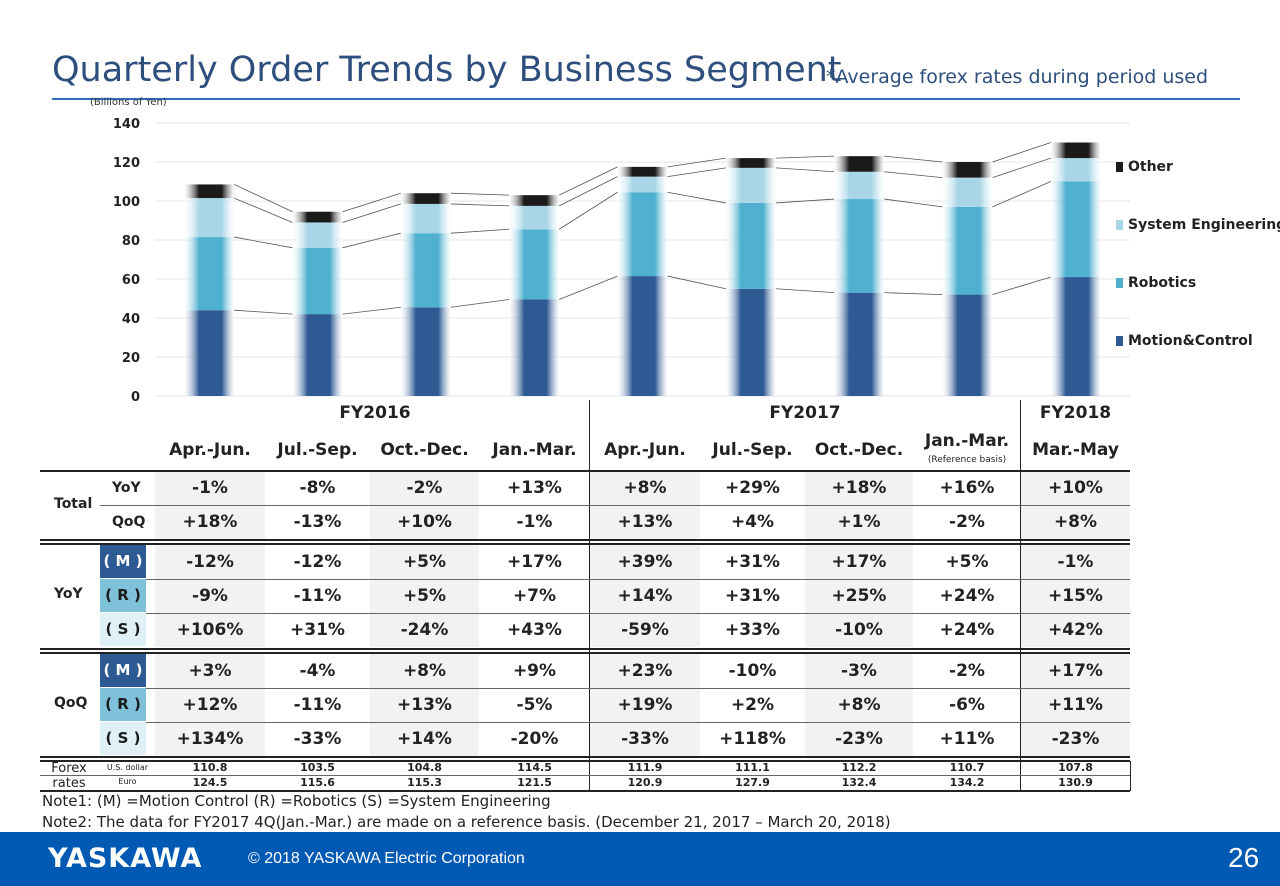 The height and width of the screenshot is (886, 1280). Describe the element at coordinates (752, 782) in the screenshot. I see `euro-rate: 127.9` at that location.